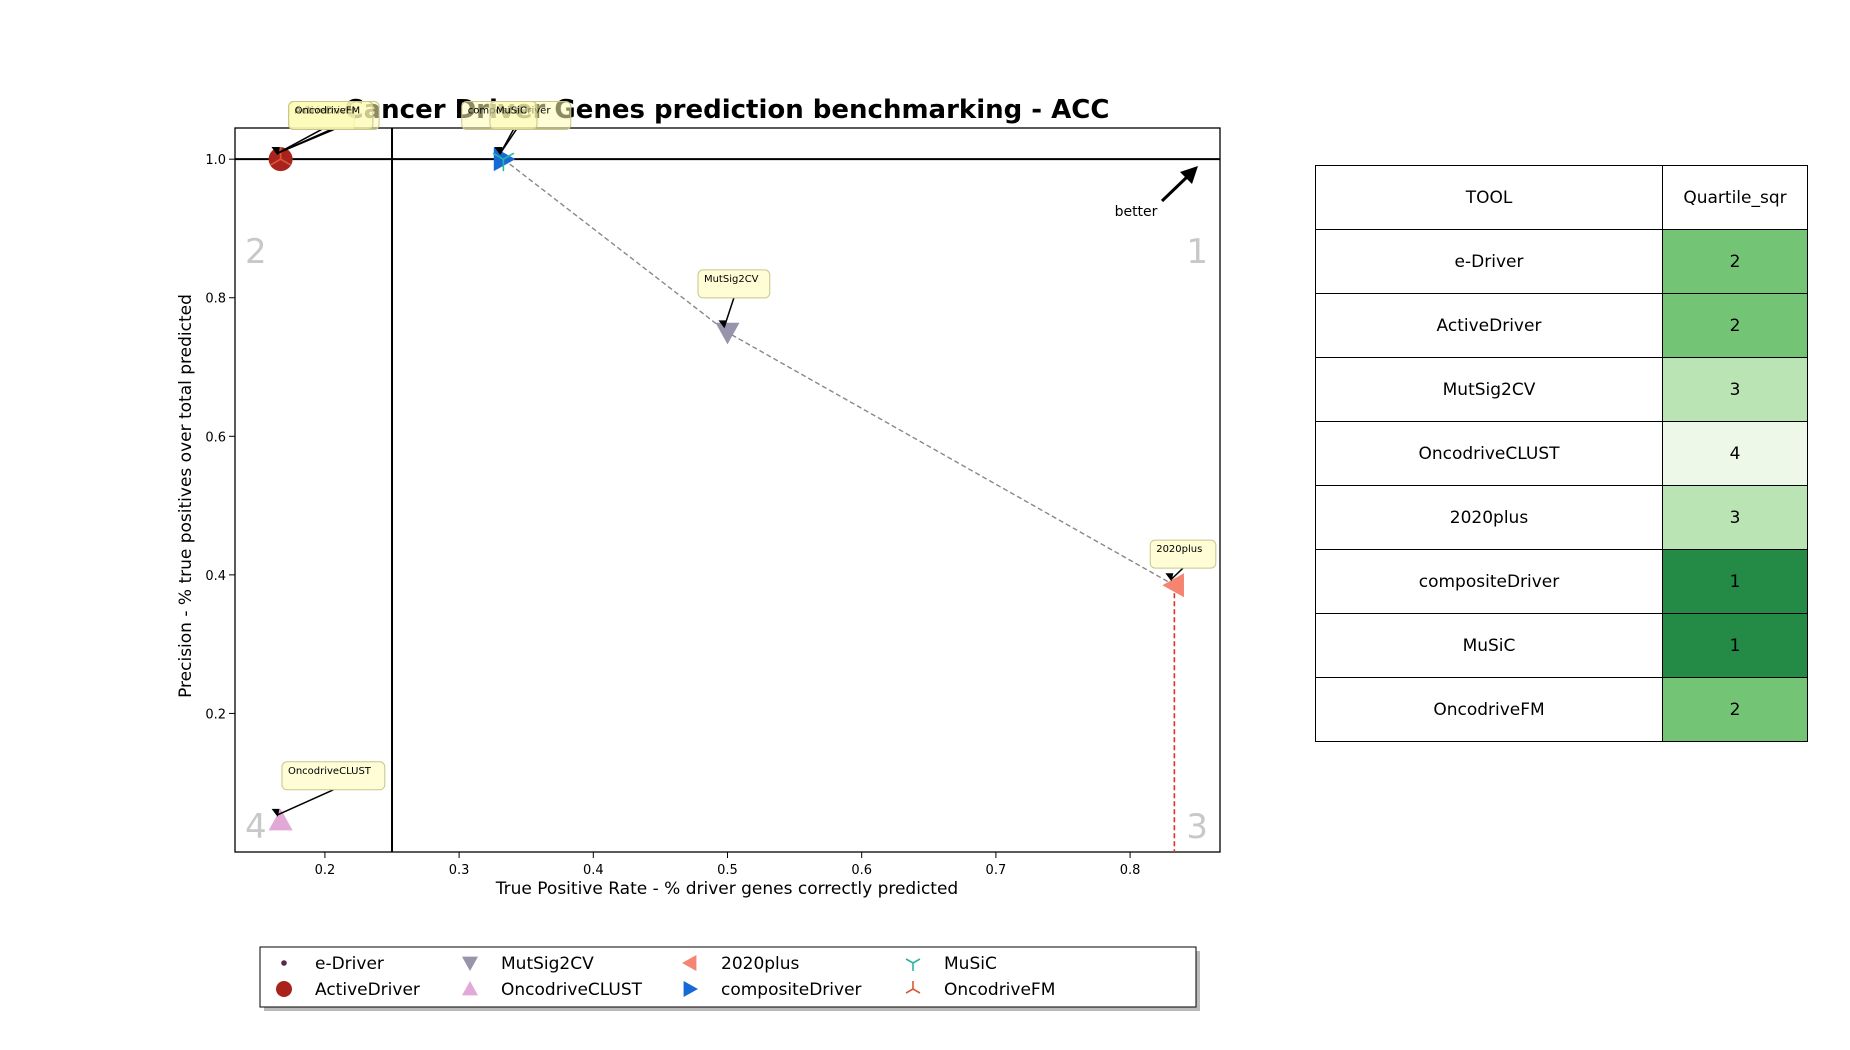  Describe the element at coordinates (528, 964) in the screenshot. I see `legend-item-mutsig2cv: MutSig2CV` at that location.